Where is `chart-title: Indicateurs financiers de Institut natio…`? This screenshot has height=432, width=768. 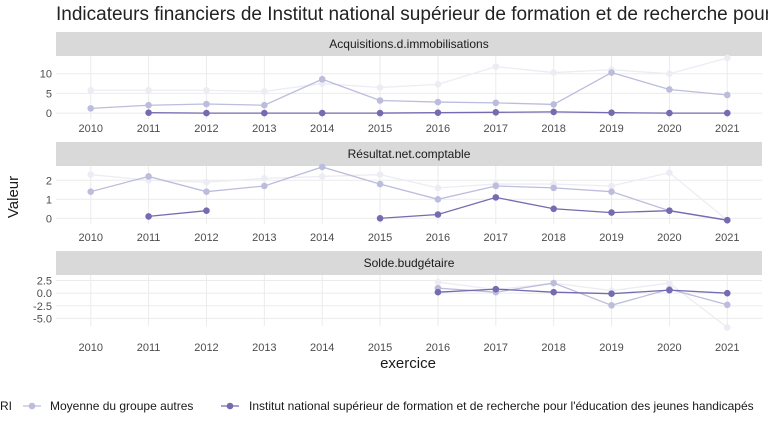 chart-title: Indicateurs financiers de Institut natio… is located at coordinates (412, 14).